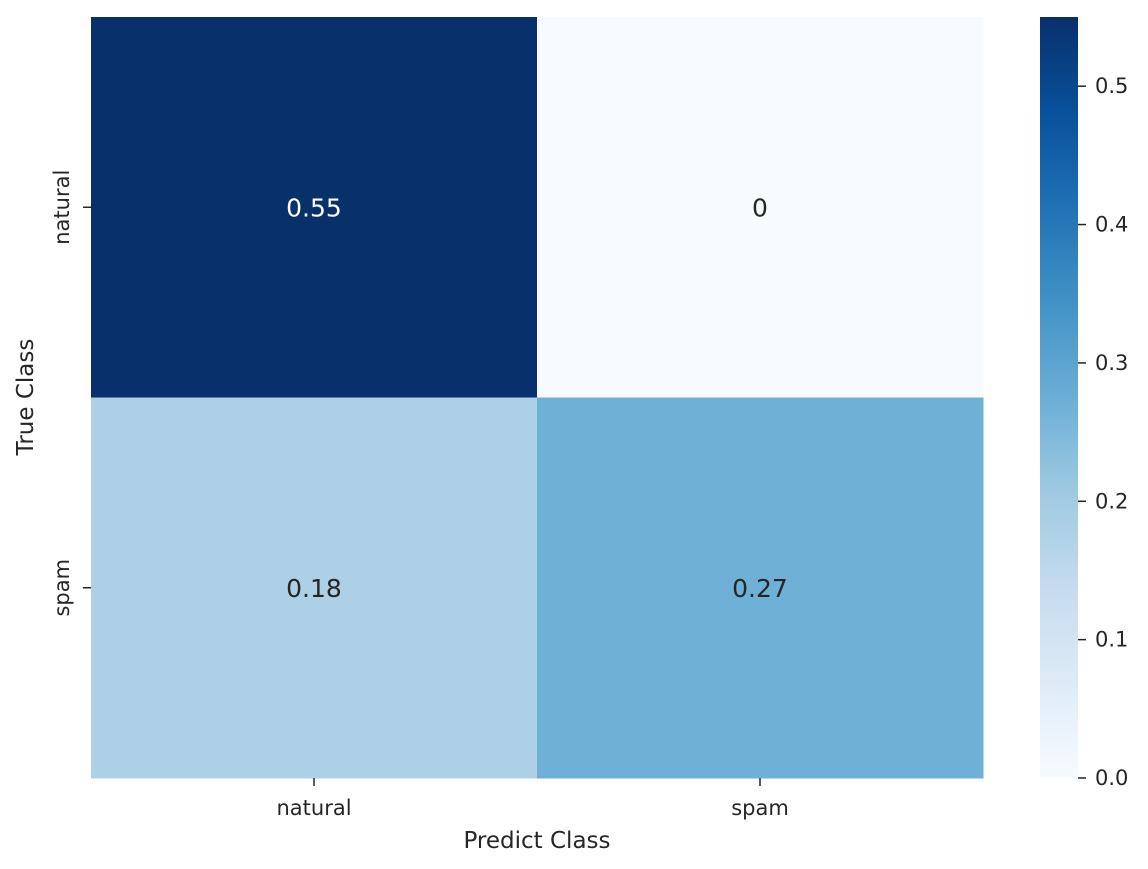  What do you see at coordinates (1111, 225) in the screenshot?
I see `colorbar-tick-label: 0.4` at bounding box center [1111, 225].